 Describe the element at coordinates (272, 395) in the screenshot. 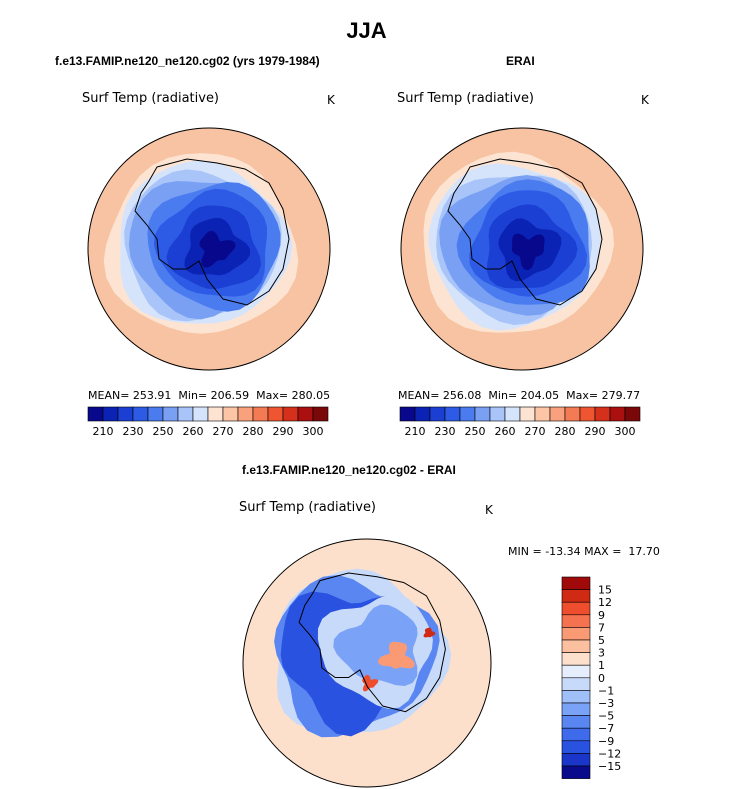

I see `max-label: Max=` at that location.